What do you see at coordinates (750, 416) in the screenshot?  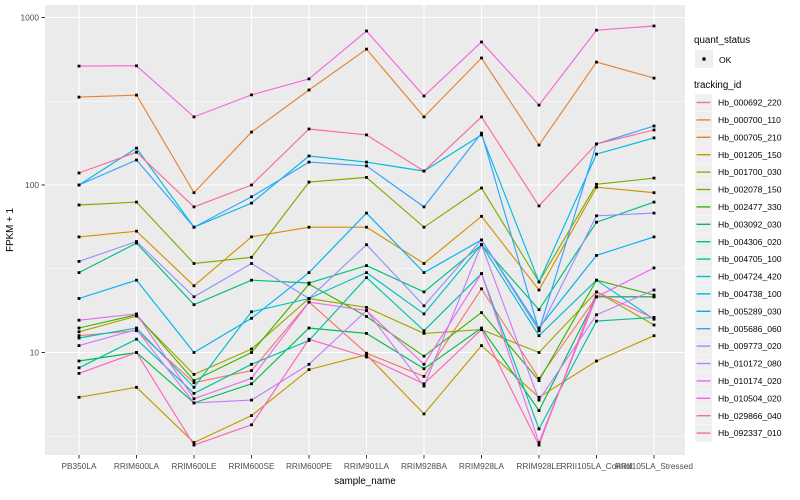 I see `legend-item-label: Hb_029866_040` at bounding box center [750, 416].